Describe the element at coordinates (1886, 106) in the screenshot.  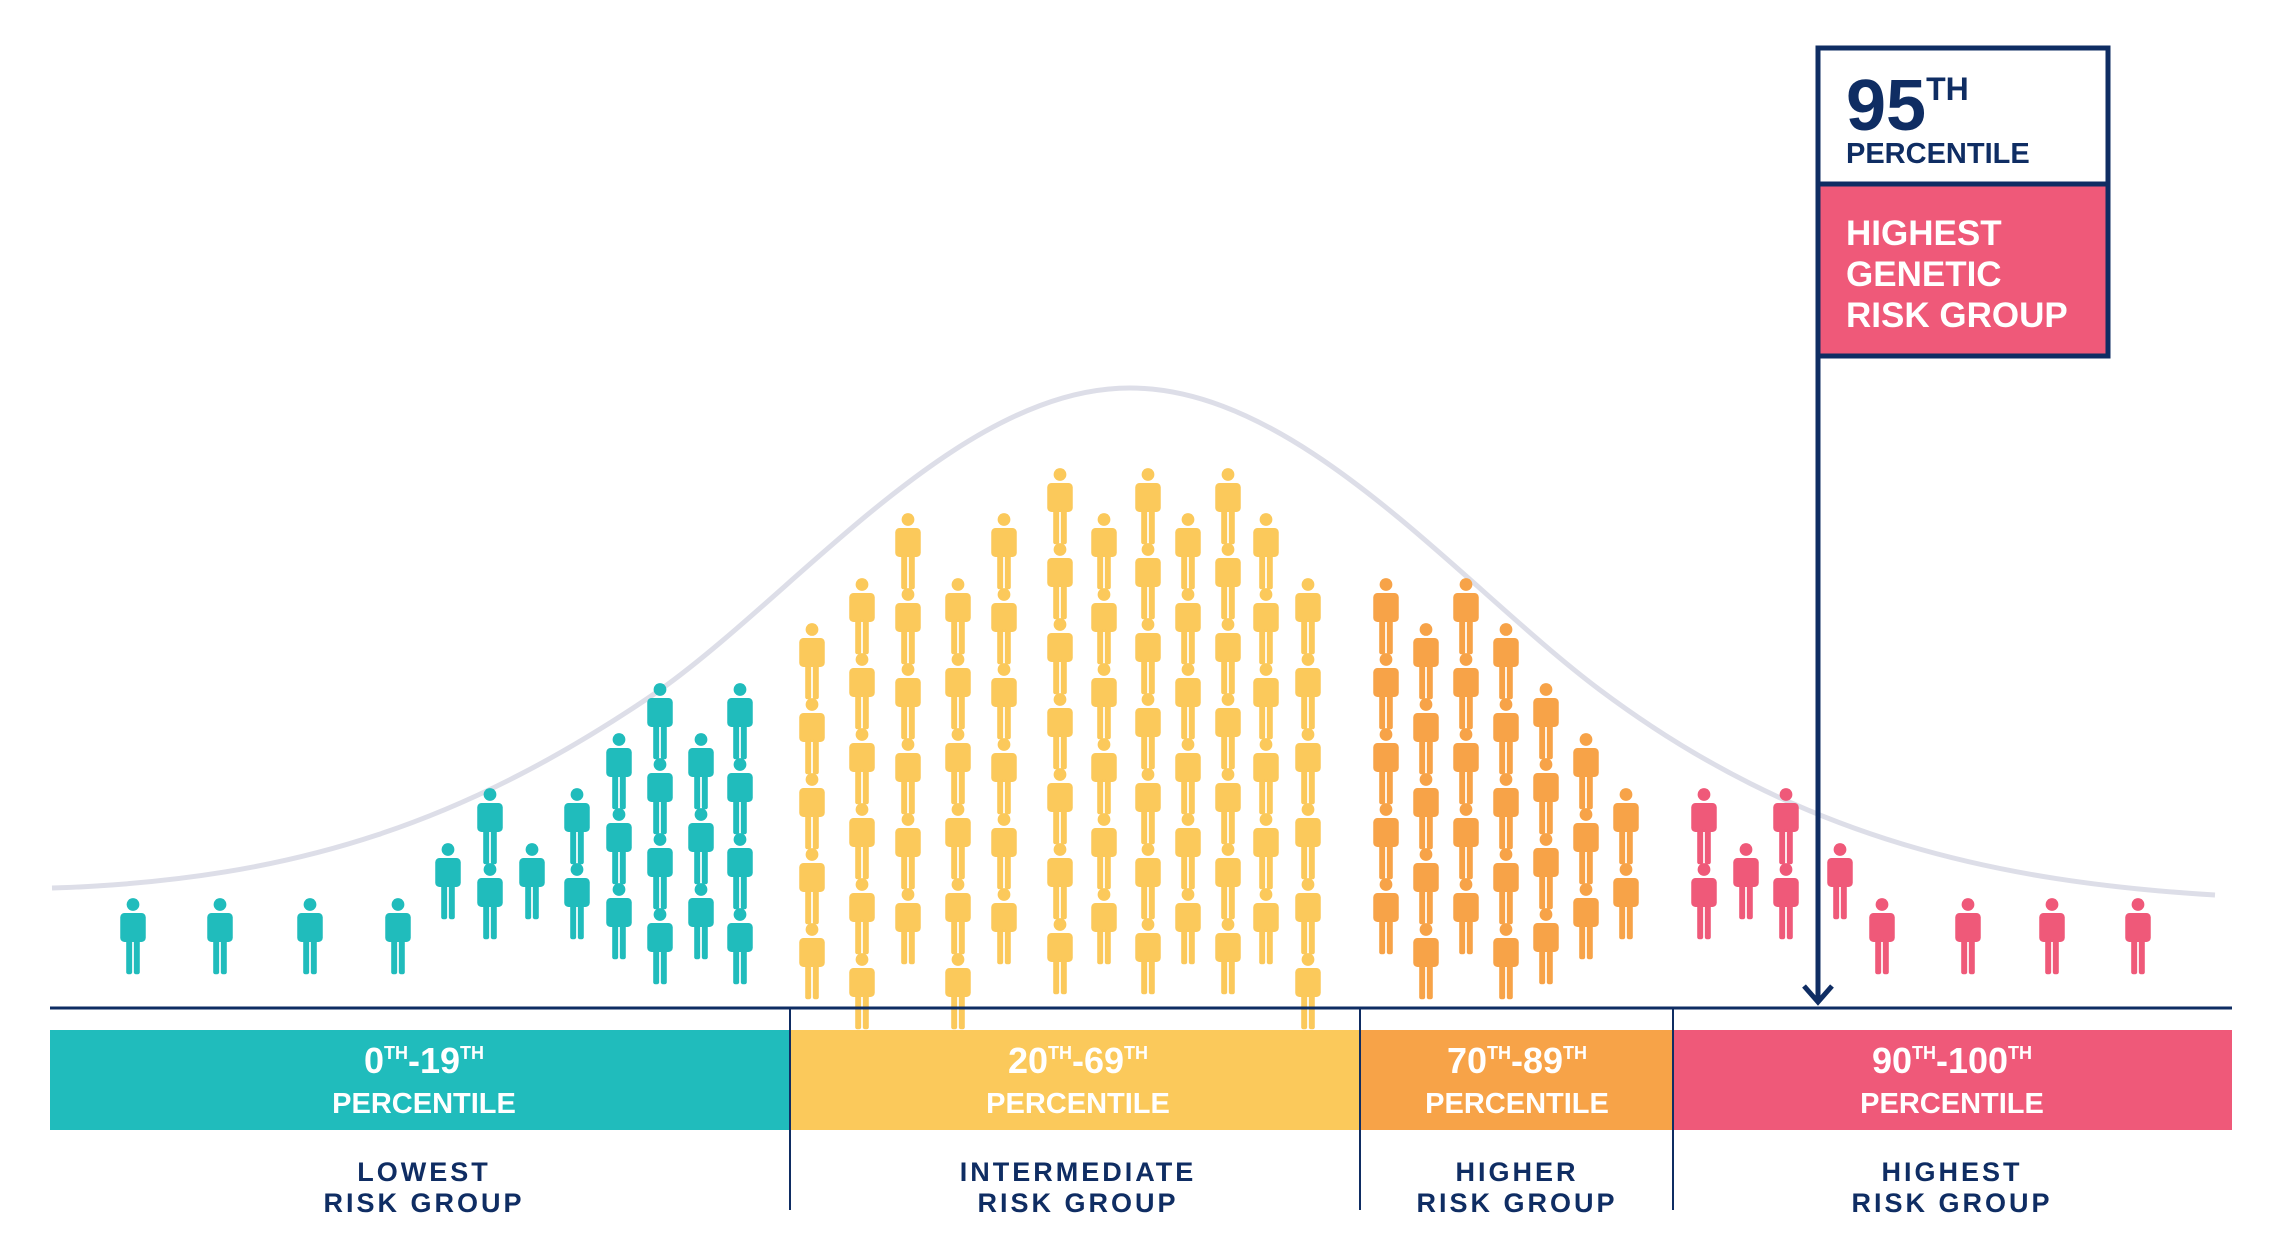
I see `callout-number: 95` at that location.